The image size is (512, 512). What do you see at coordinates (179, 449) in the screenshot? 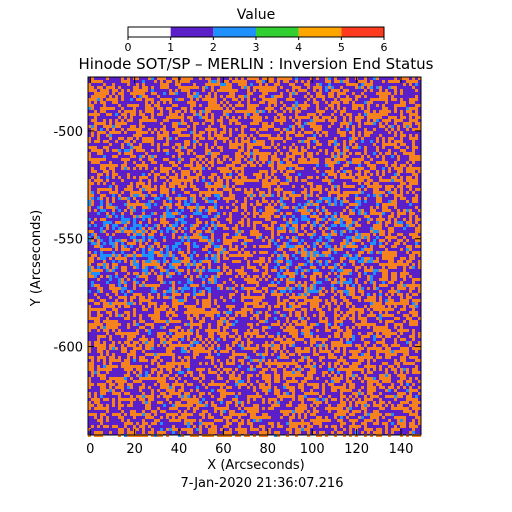
I see `x-tick-label: 40` at bounding box center [179, 449].